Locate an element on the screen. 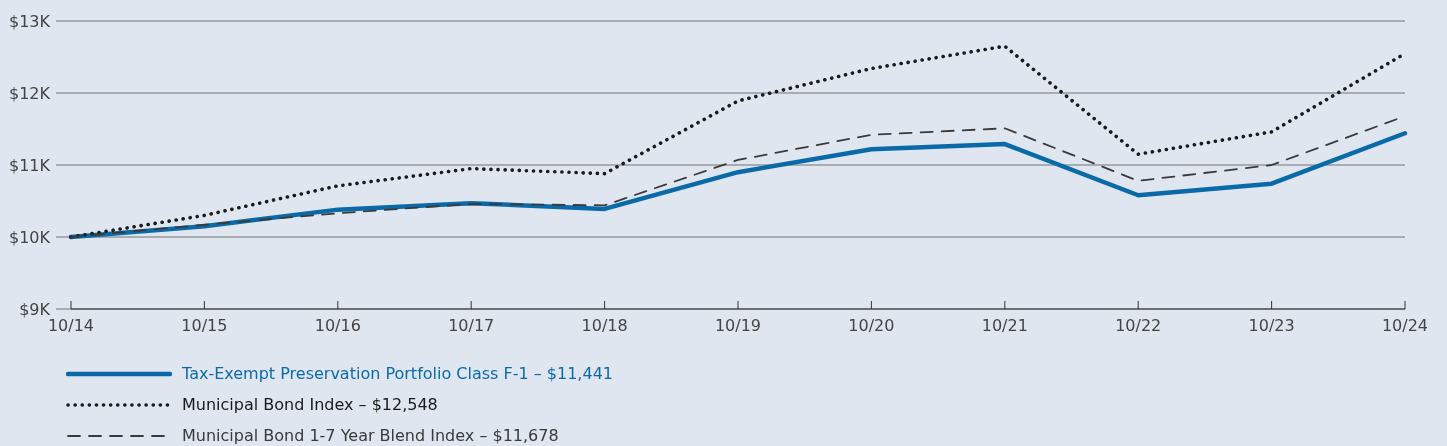  y-tick-label: $12K is located at coordinates (29, 93).